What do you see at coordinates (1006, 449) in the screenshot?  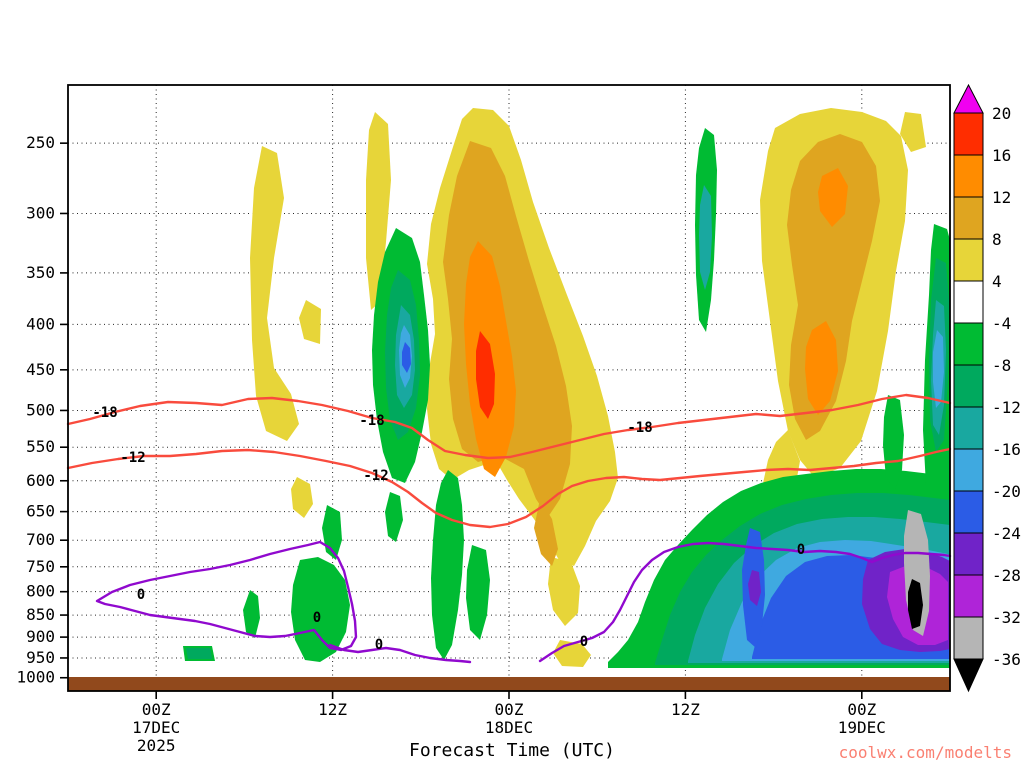 I see `colorbar-tick-label: -16` at bounding box center [1006, 449].